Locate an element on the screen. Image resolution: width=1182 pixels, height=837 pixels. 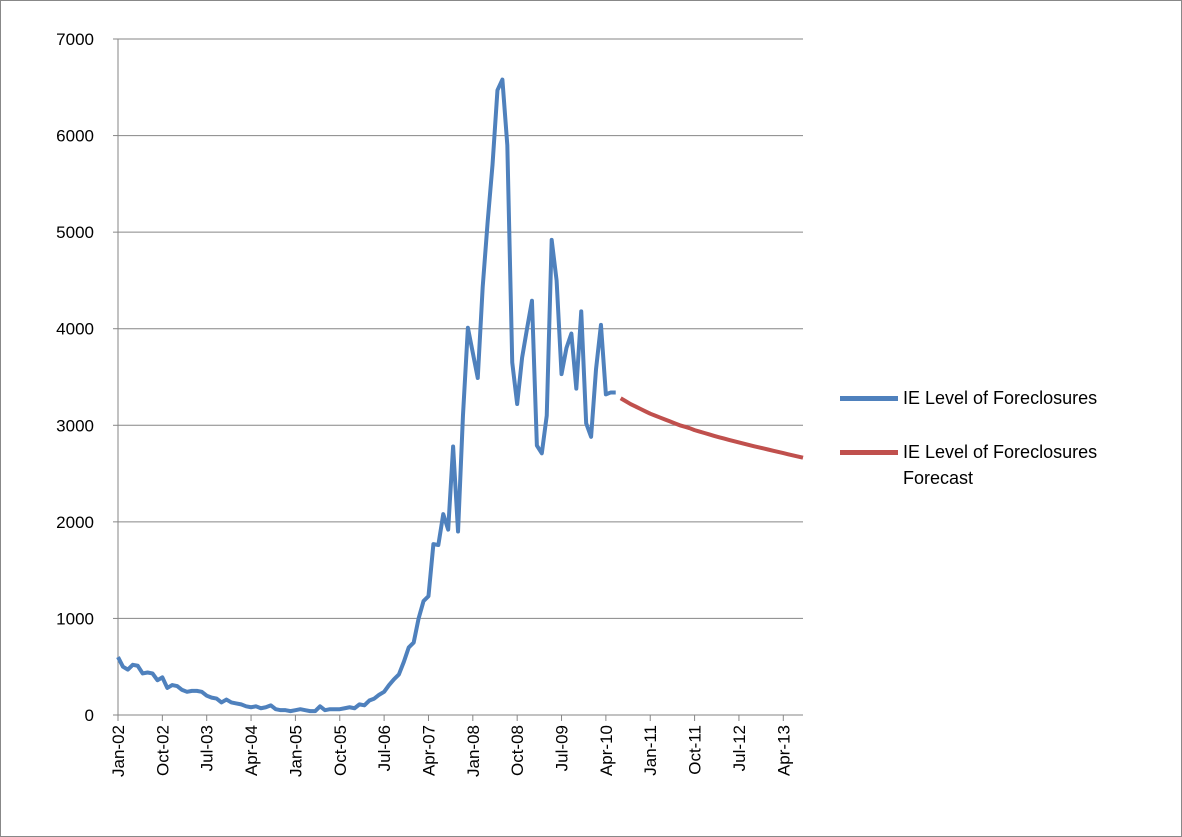
x-tick-label: Apr-04 is located at coordinates (251, 750).